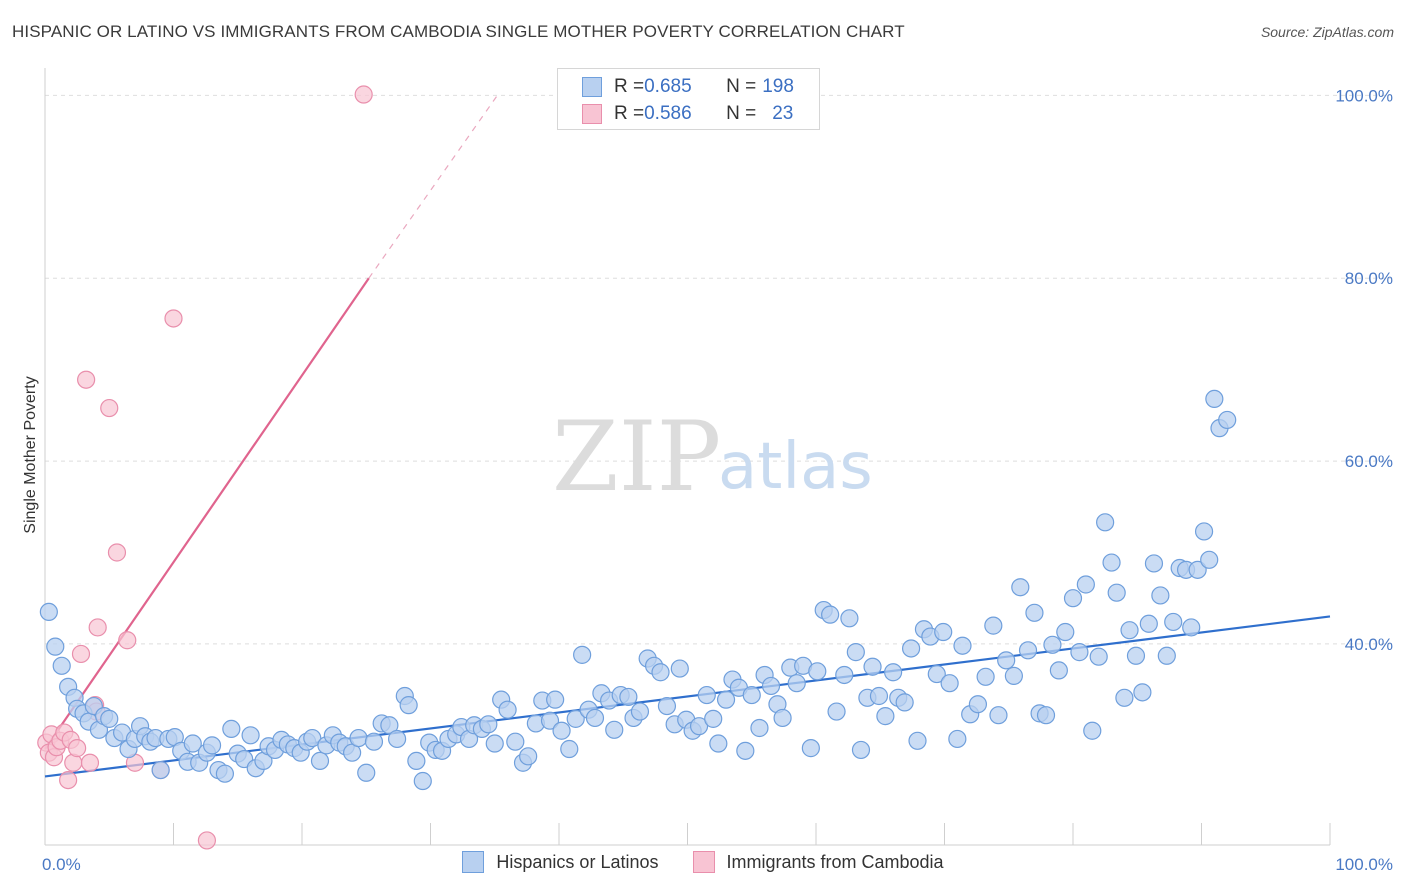 The height and width of the screenshot is (892, 1406). What do you see at coordinates (795, 467) in the screenshot?
I see `watermark-atlas: atlas` at bounding box center [795, 467].